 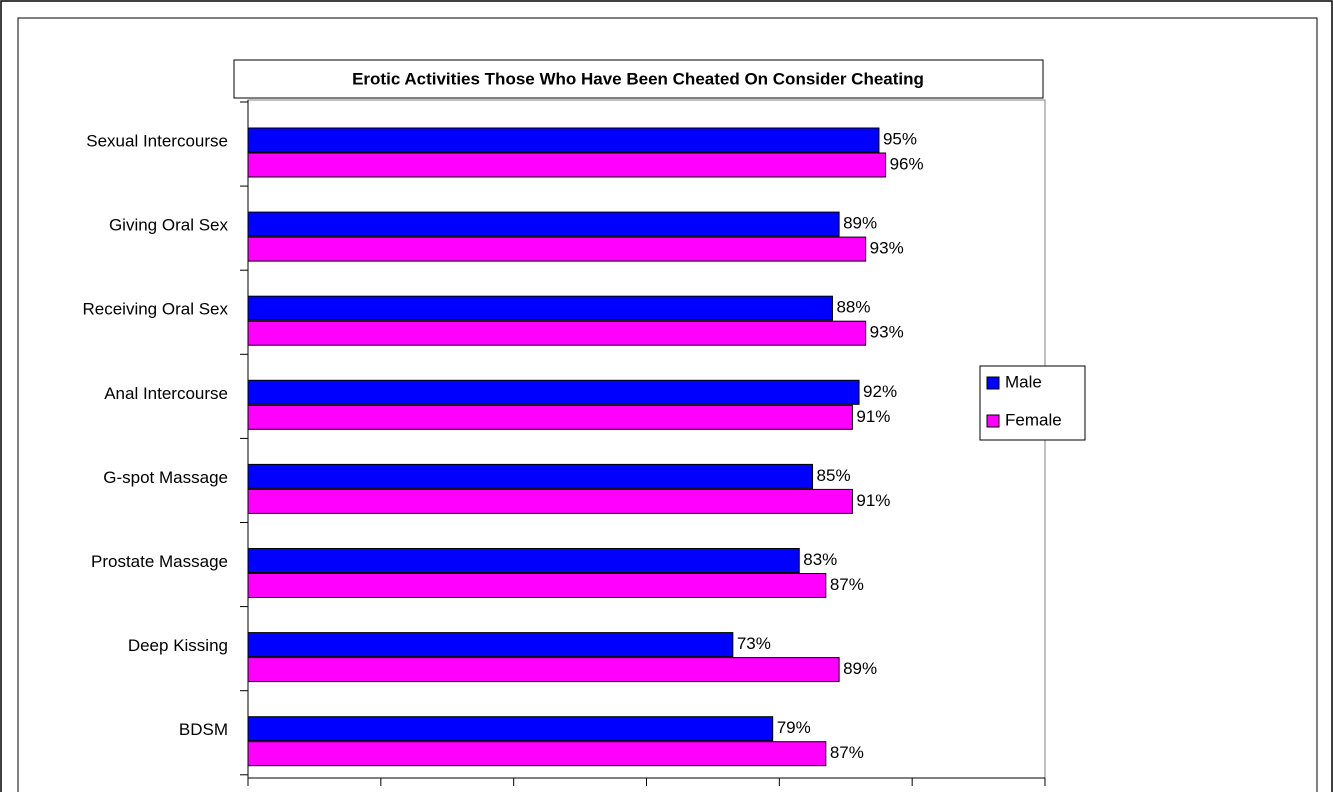 What do you see at coordinates (900, 138) in the screenshot?
I see `data-label: 95%` at bounding box center [900, 138].